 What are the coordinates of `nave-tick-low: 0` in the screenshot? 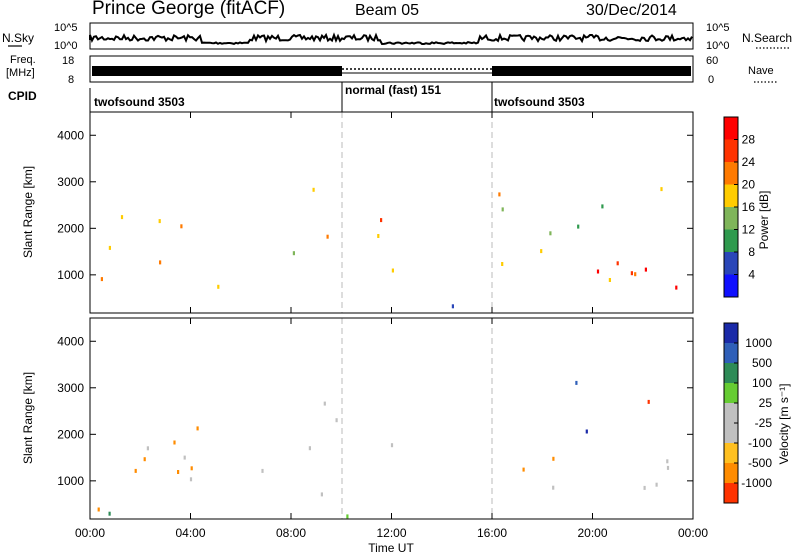 It's located at (711, 80).